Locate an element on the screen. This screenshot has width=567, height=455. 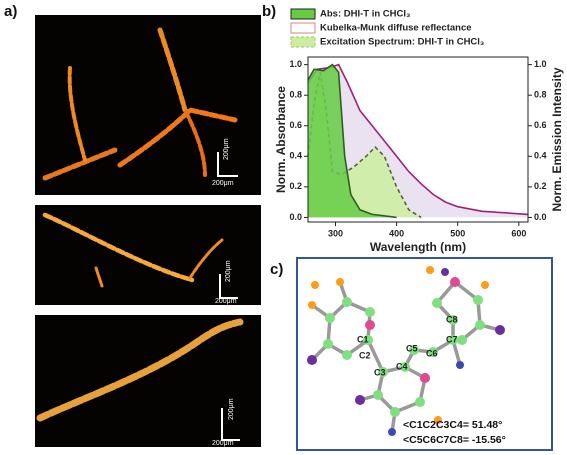
atoms is located at coordinates (406, 351).